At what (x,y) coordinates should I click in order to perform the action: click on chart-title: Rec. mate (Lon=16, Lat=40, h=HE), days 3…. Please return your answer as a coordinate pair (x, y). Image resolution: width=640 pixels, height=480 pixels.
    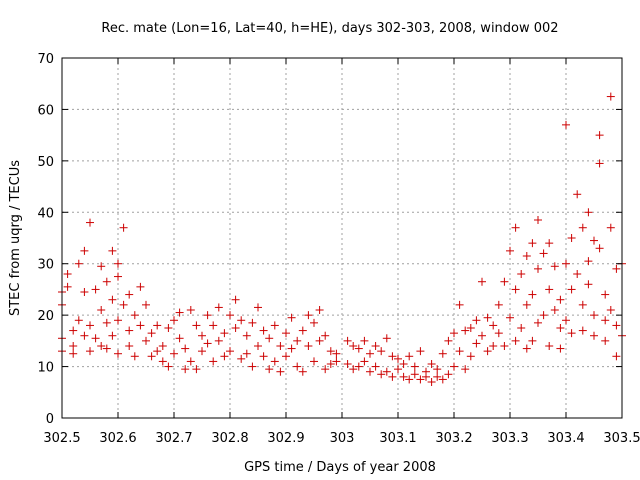
    Looking at the image, I should click on (329, 28).